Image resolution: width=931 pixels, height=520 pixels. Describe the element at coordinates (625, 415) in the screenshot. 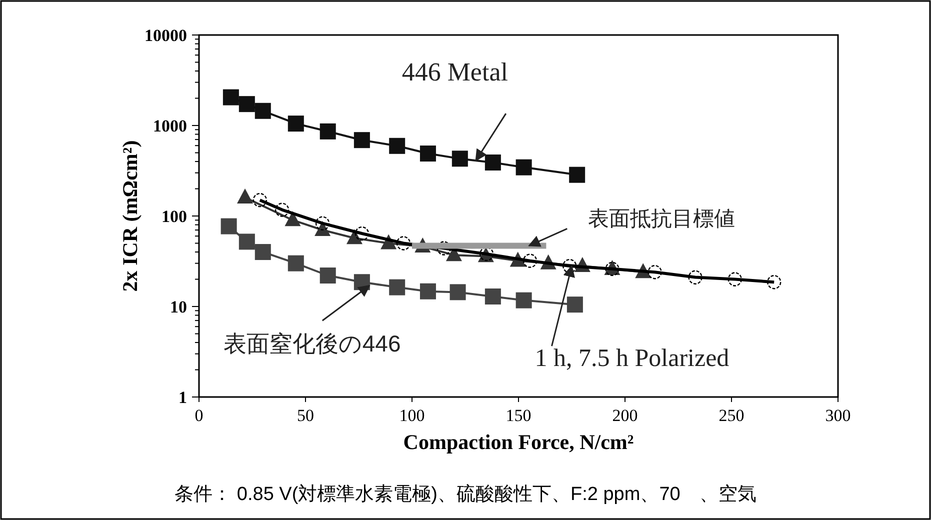

I see `x-tick-label: 200` at that location.